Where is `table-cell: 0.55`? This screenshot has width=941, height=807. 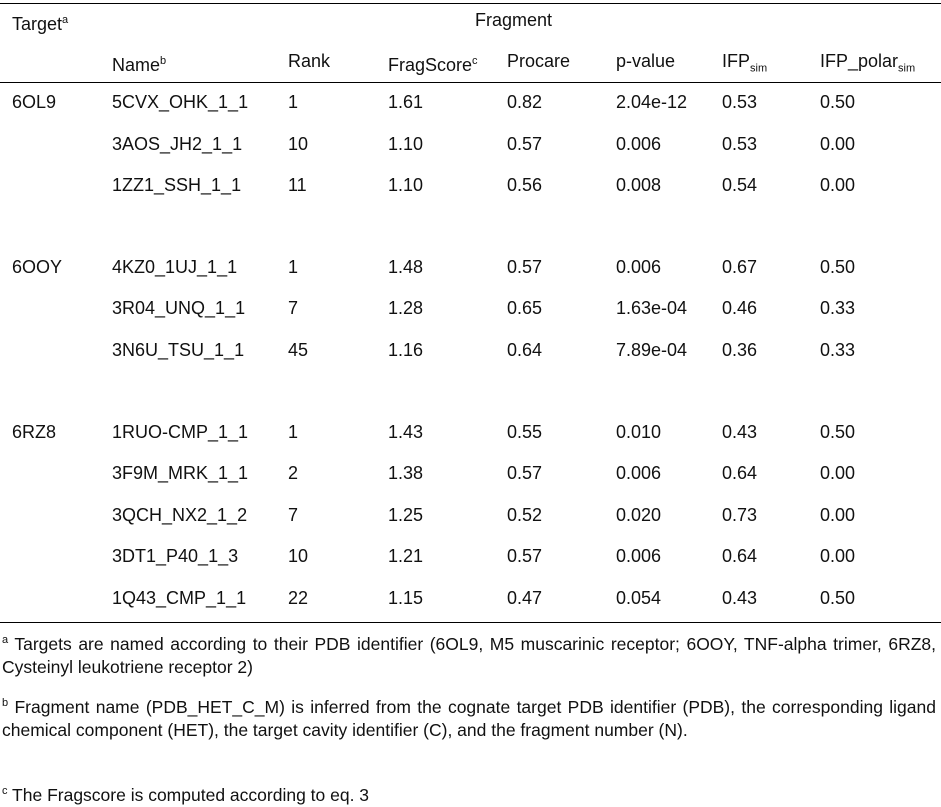 table-cell: 0.55 is located at coordinates (525, 431).